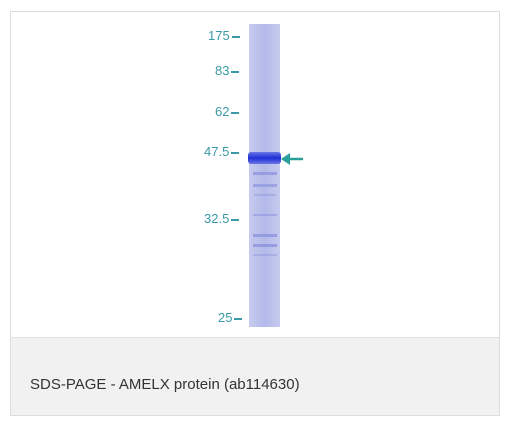 This screenshot has height=423, width=511. I want to click on image-caption: SDS-PAGE - AMELX protein (ab114630), so click(165, 384).